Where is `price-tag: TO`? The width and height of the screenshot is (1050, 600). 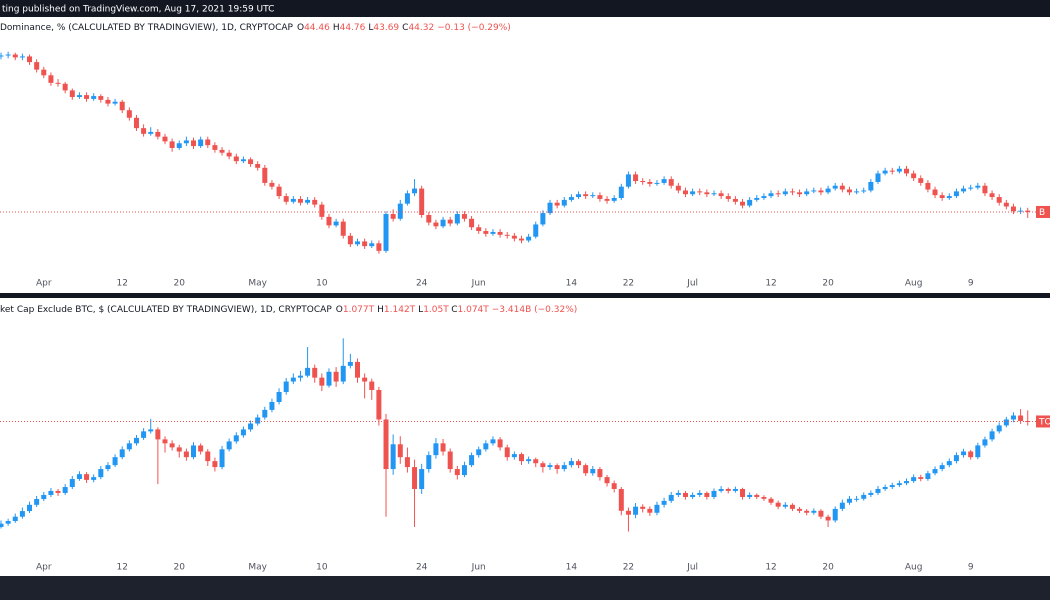 price-tag: TO is located at coordinates (1044, 422).